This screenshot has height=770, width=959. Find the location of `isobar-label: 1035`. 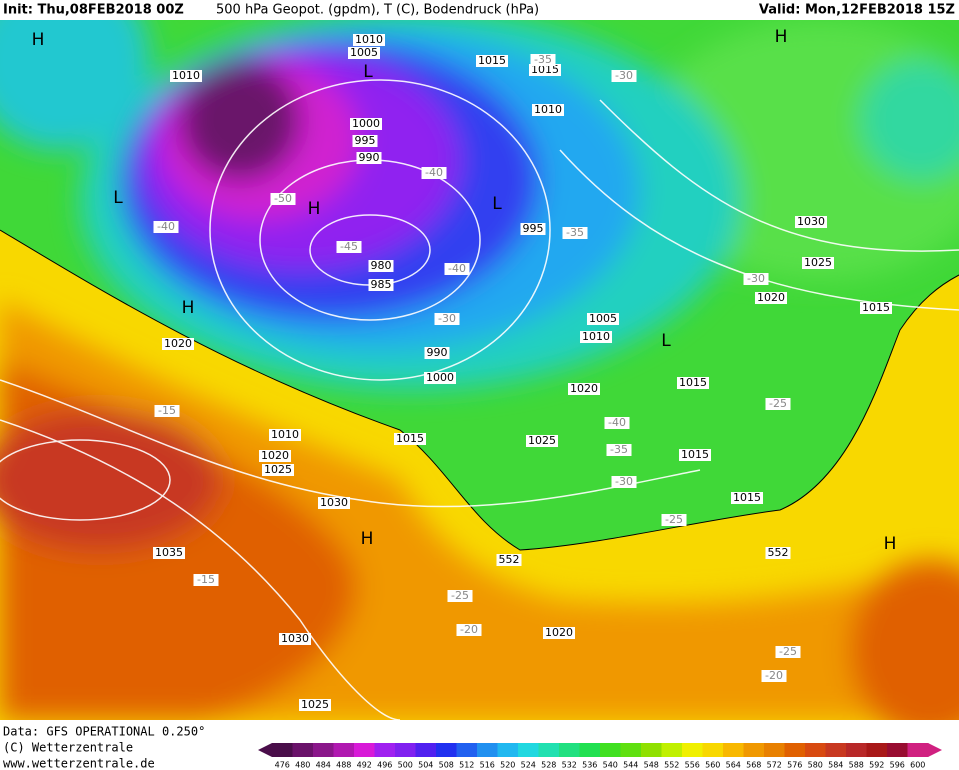

isobar-label: 1035 is located at coordinates (169, 552).